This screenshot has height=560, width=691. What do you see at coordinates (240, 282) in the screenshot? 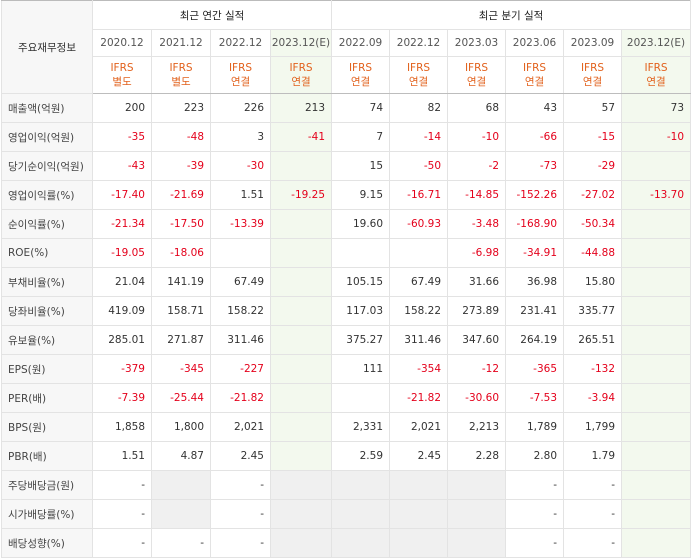
I see `value-cell: 67.49` at bounding box center [240, 282].